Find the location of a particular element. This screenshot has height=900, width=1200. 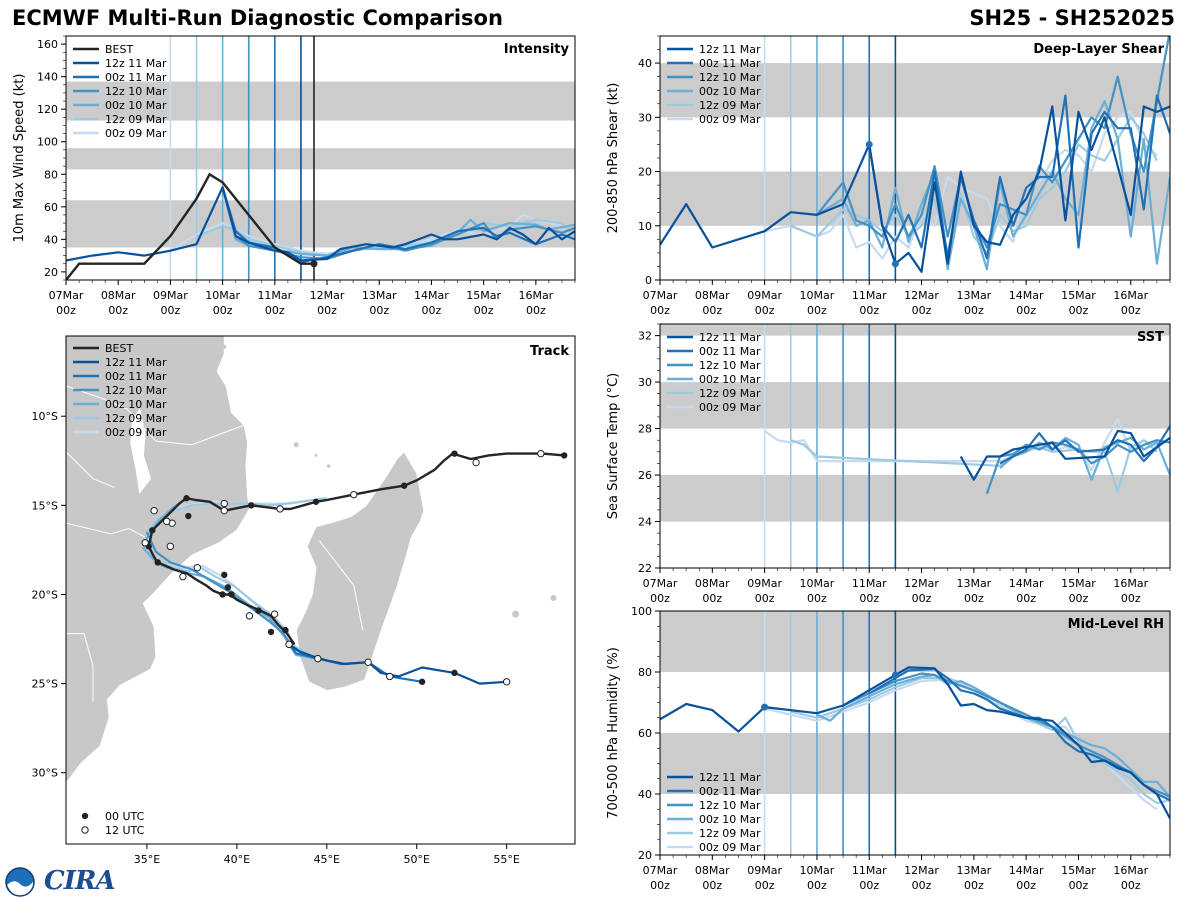

rh-legend-label: 12z 11 Mar is located at coordinates (730, 777).